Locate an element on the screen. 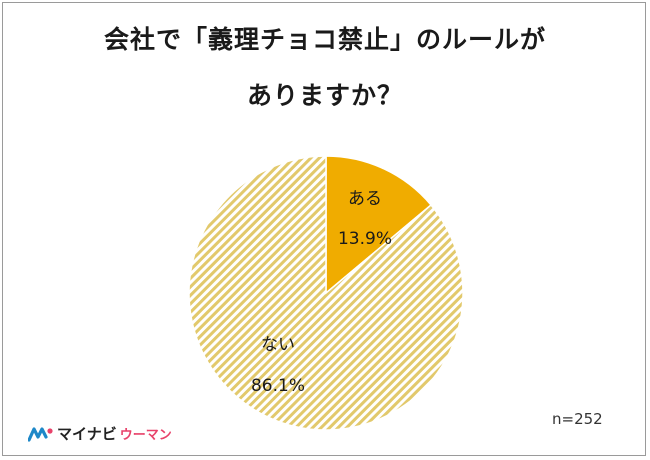  logo-text-main: マイナビ is located at coordinates (87, 434).